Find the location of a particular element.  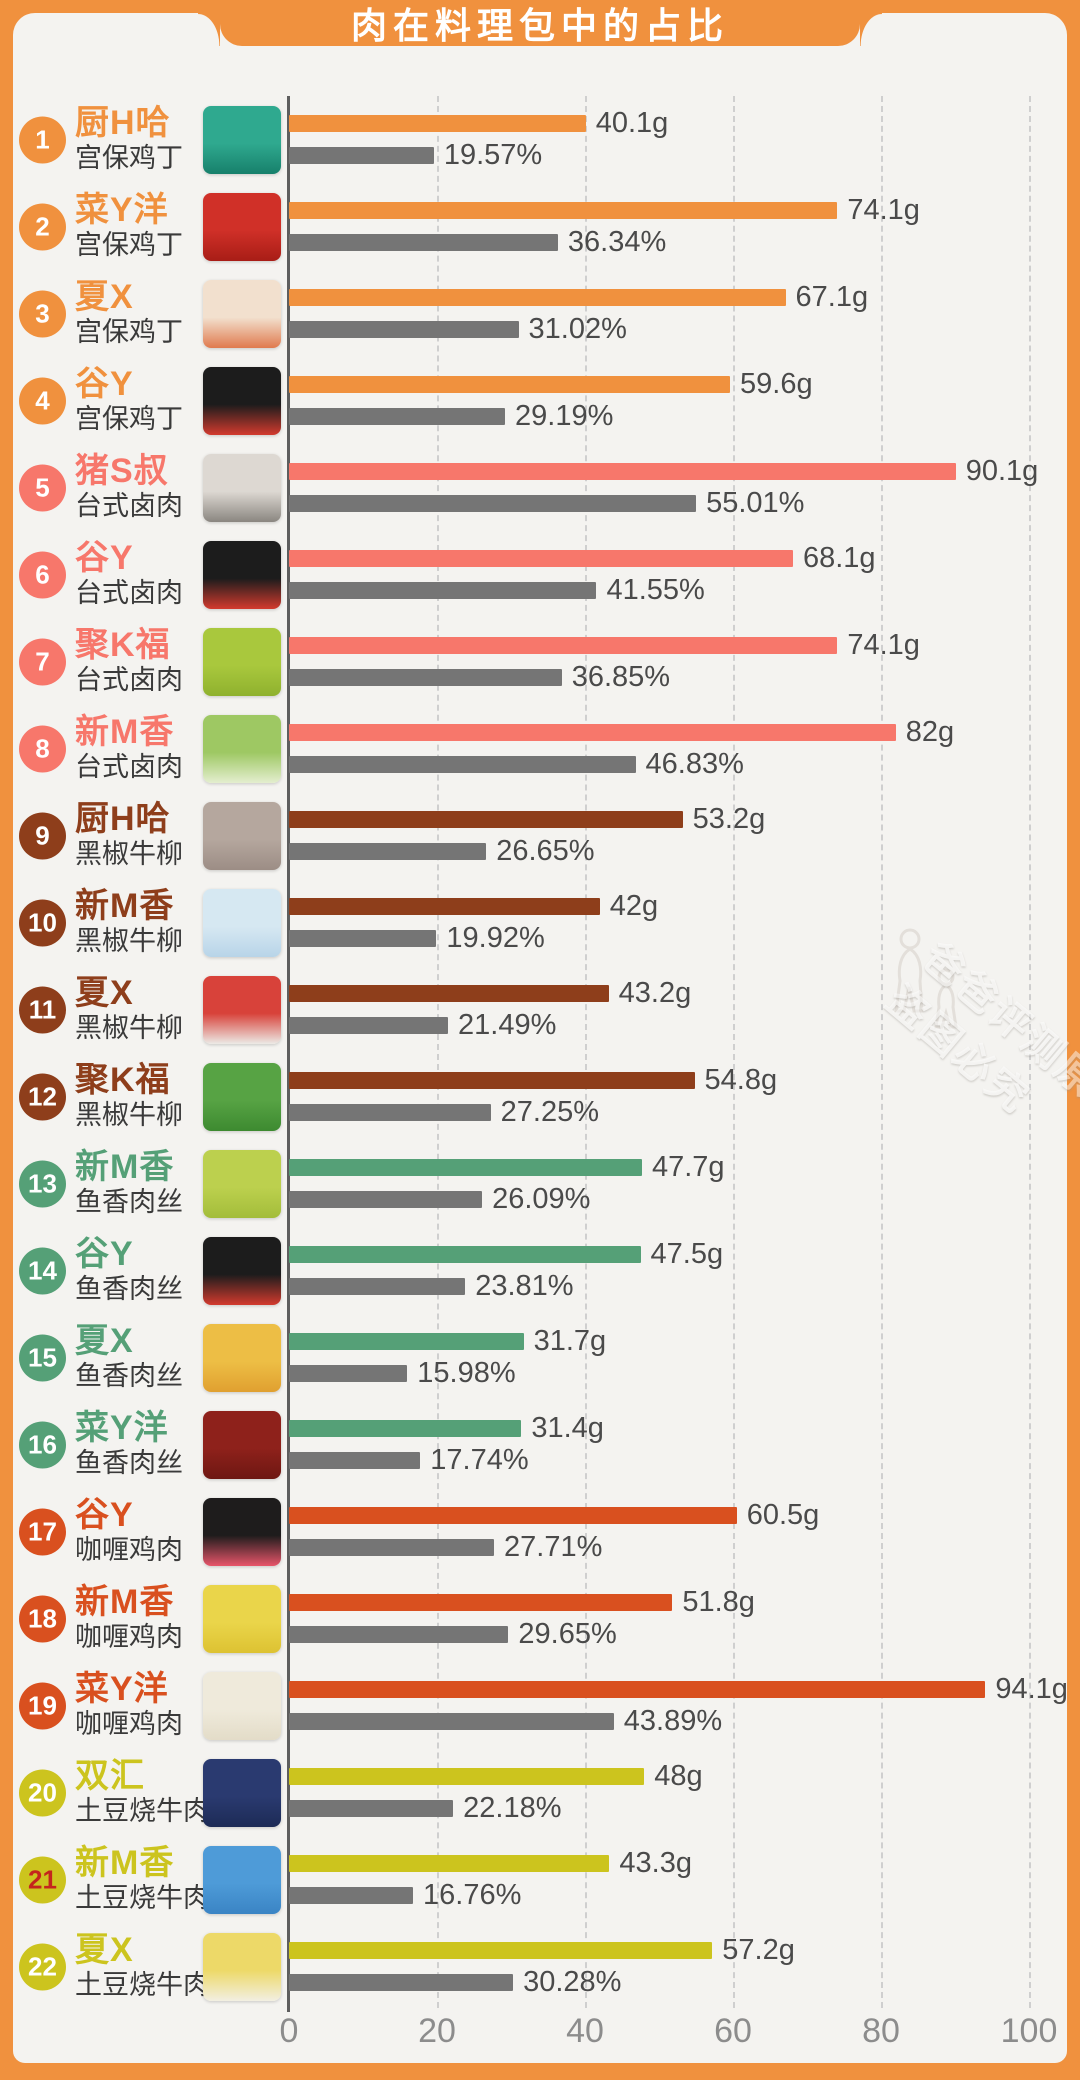

row-labels: 夏X 宫保鸡丁 is located at coordinates (129, 313).